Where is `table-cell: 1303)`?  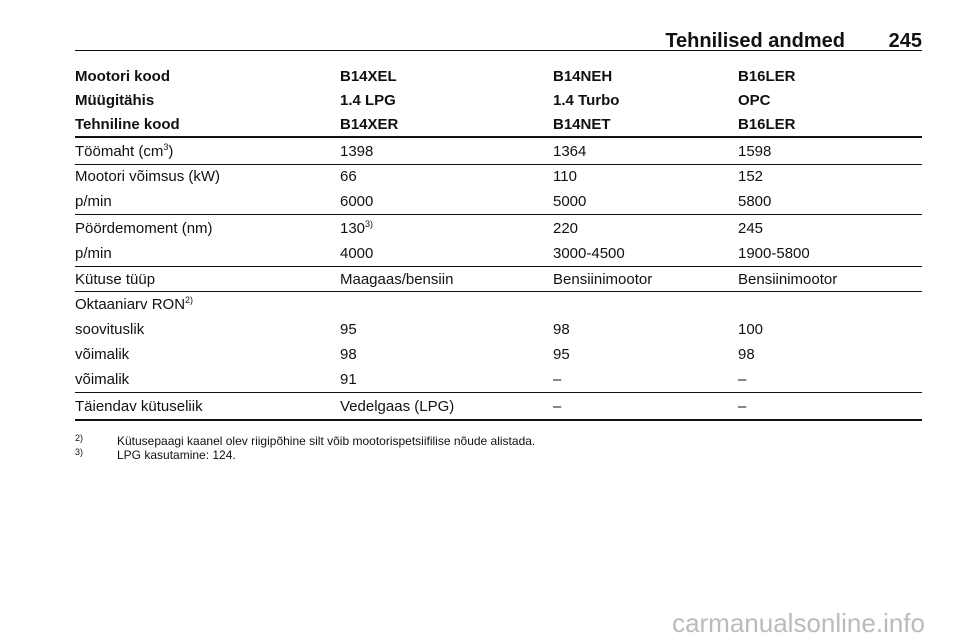 table-cell: 1303) is located at coordinates (356, 229).